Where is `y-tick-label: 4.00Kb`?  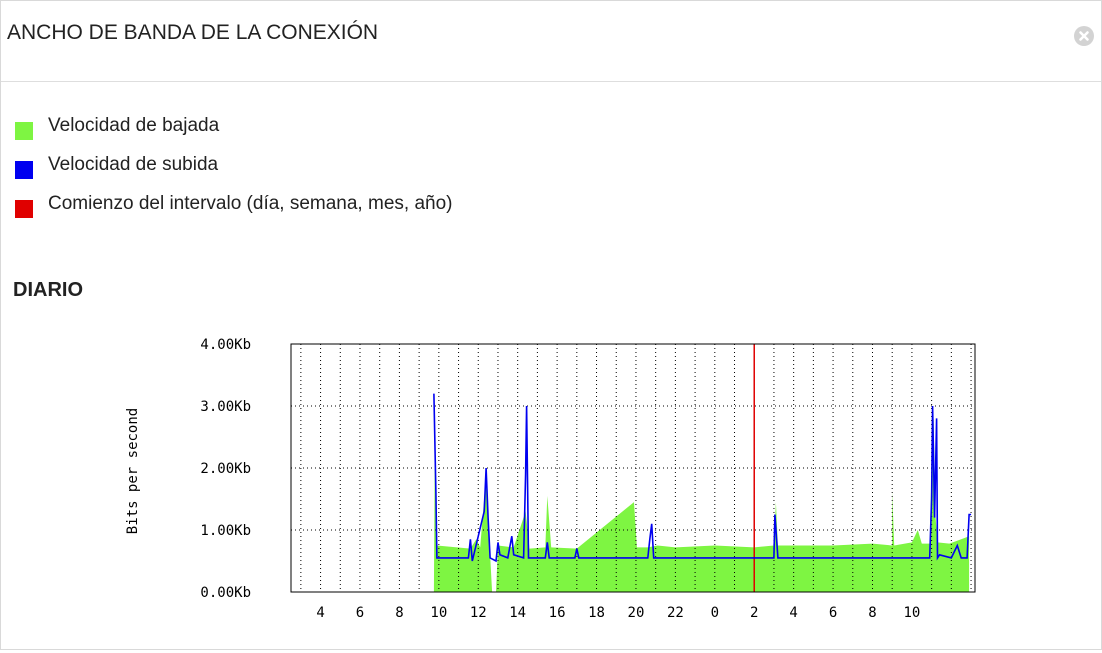 y-tick-label: 4.00Kb is located at coordinates (225, 345).